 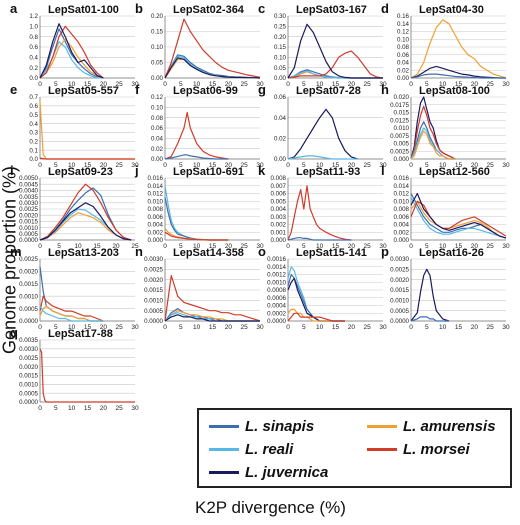 I want to click on y-tick-label: 0.02, so click(x=157, y=149).